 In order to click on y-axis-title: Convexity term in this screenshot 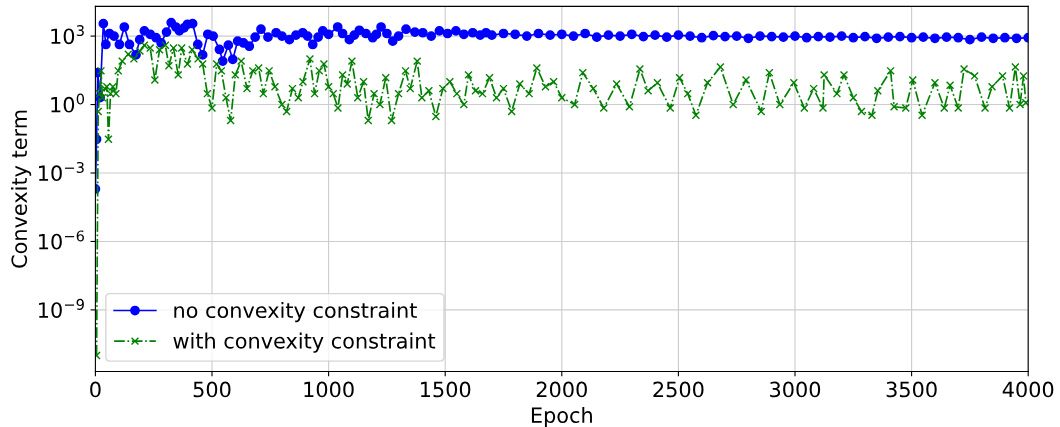, I will do `click(21, 189)`.